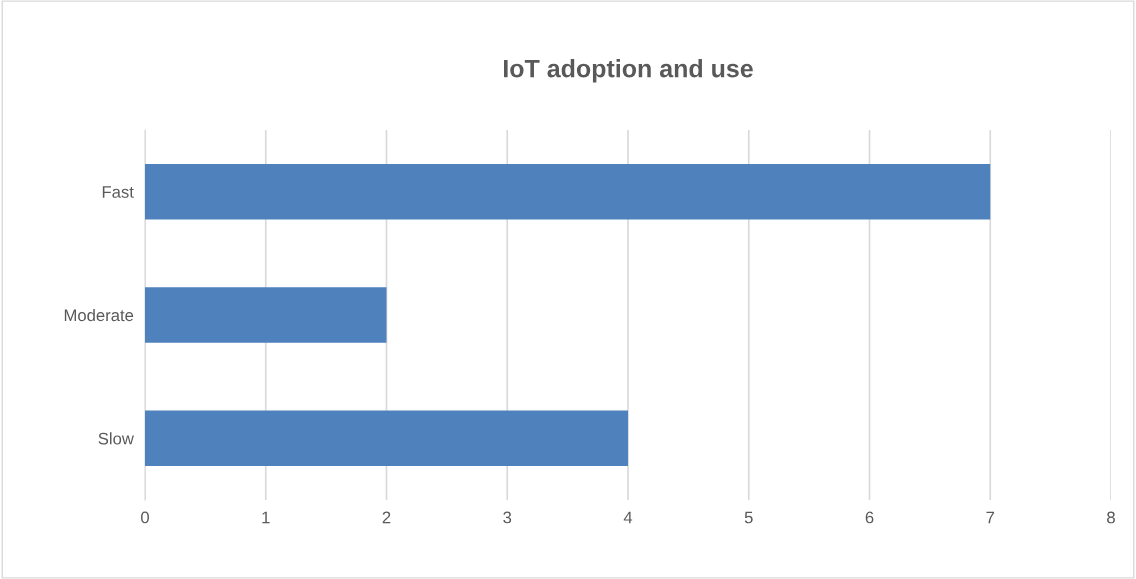 Image resolution: width=1136 pixels, height=579 pixels. Describe the element at coordinates (99, 315) in the screenshot. I see `y-tick-label: Moderate` at that location.